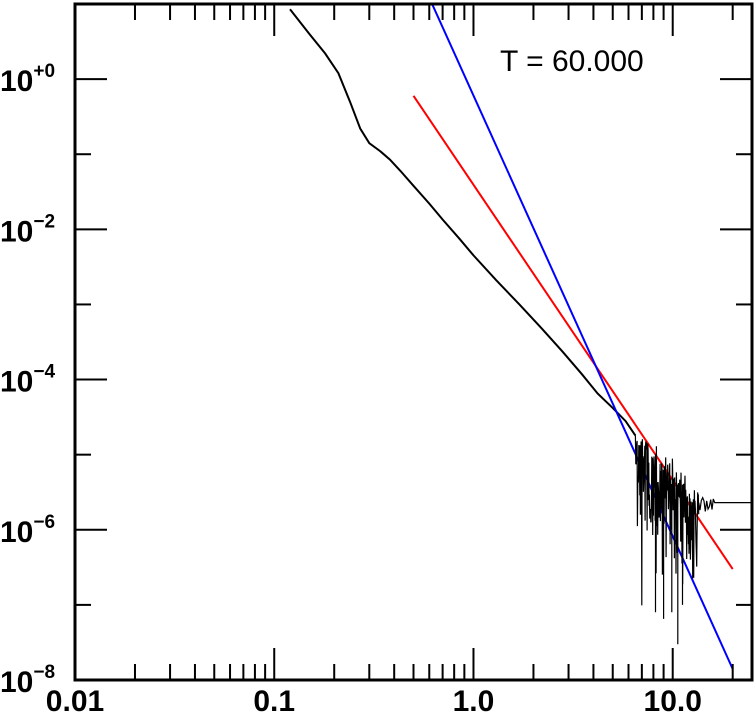 This screenshot has height=717, width=756. I want to click on x-tick-label: 0.01, so click(75, 701).